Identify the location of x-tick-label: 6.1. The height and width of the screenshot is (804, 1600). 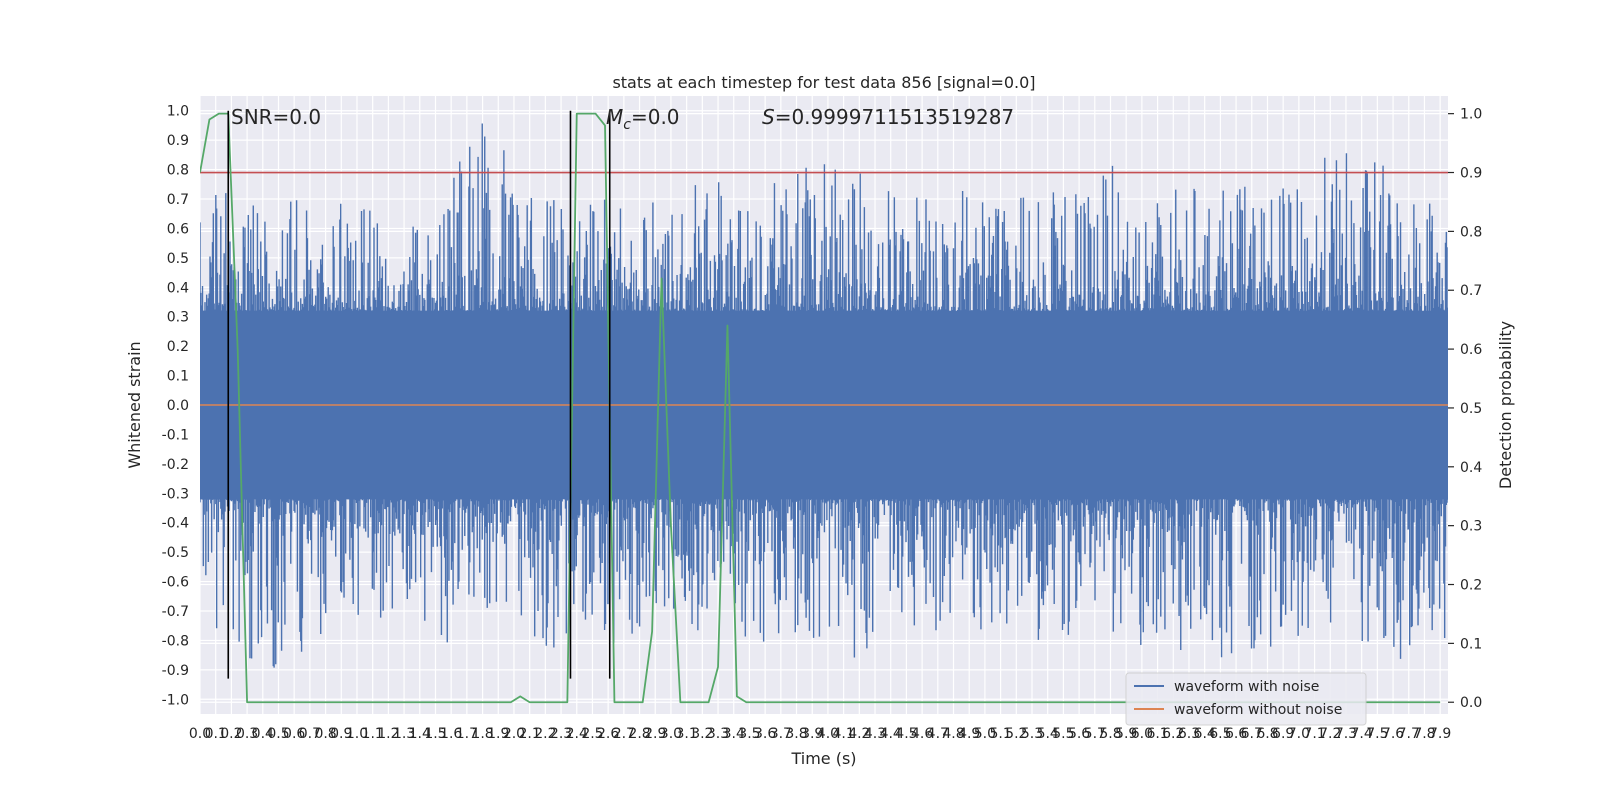
(1157, 734).